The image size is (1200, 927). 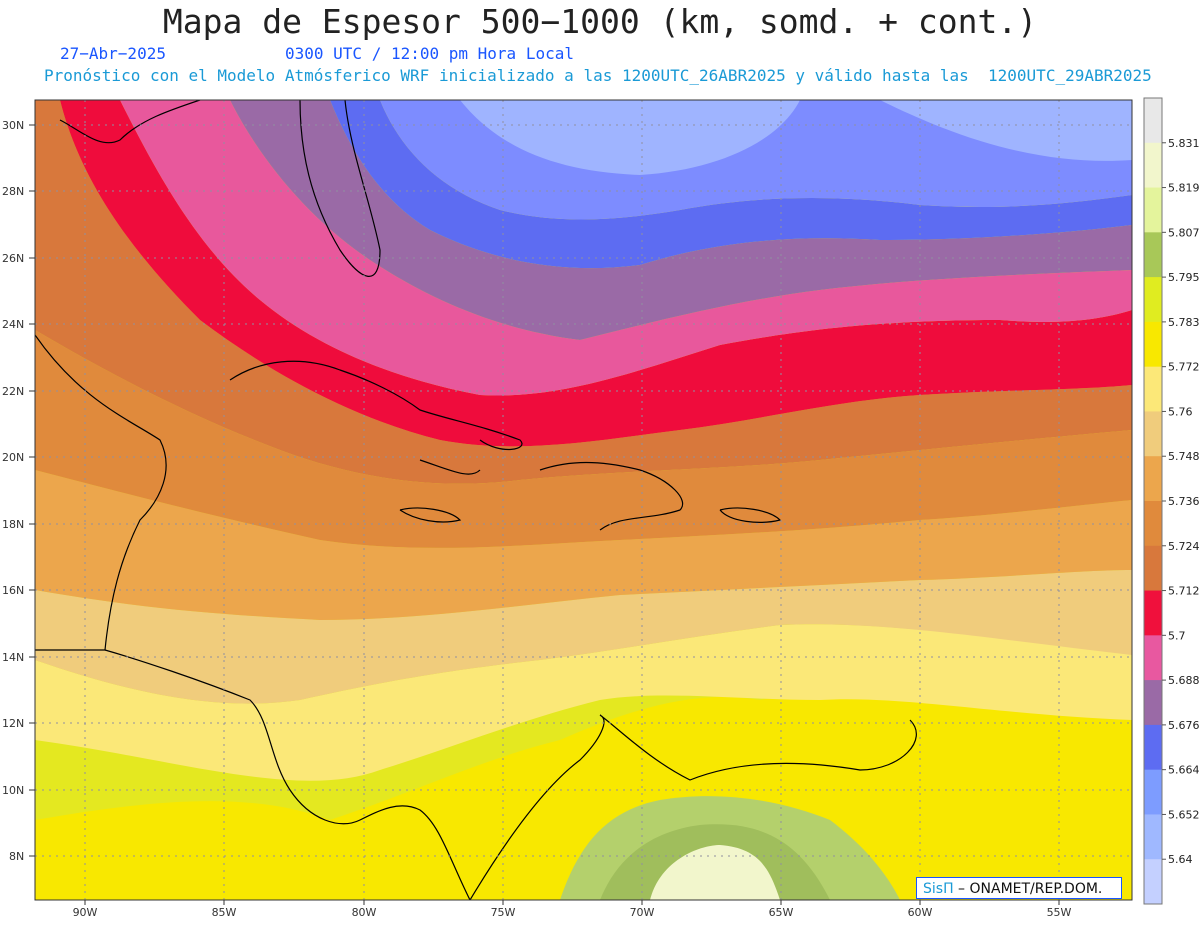 What do you see at coordinates (13, 590) in the screenshot?
I see `lat-label: 16N` at bounding box center [13, 590].